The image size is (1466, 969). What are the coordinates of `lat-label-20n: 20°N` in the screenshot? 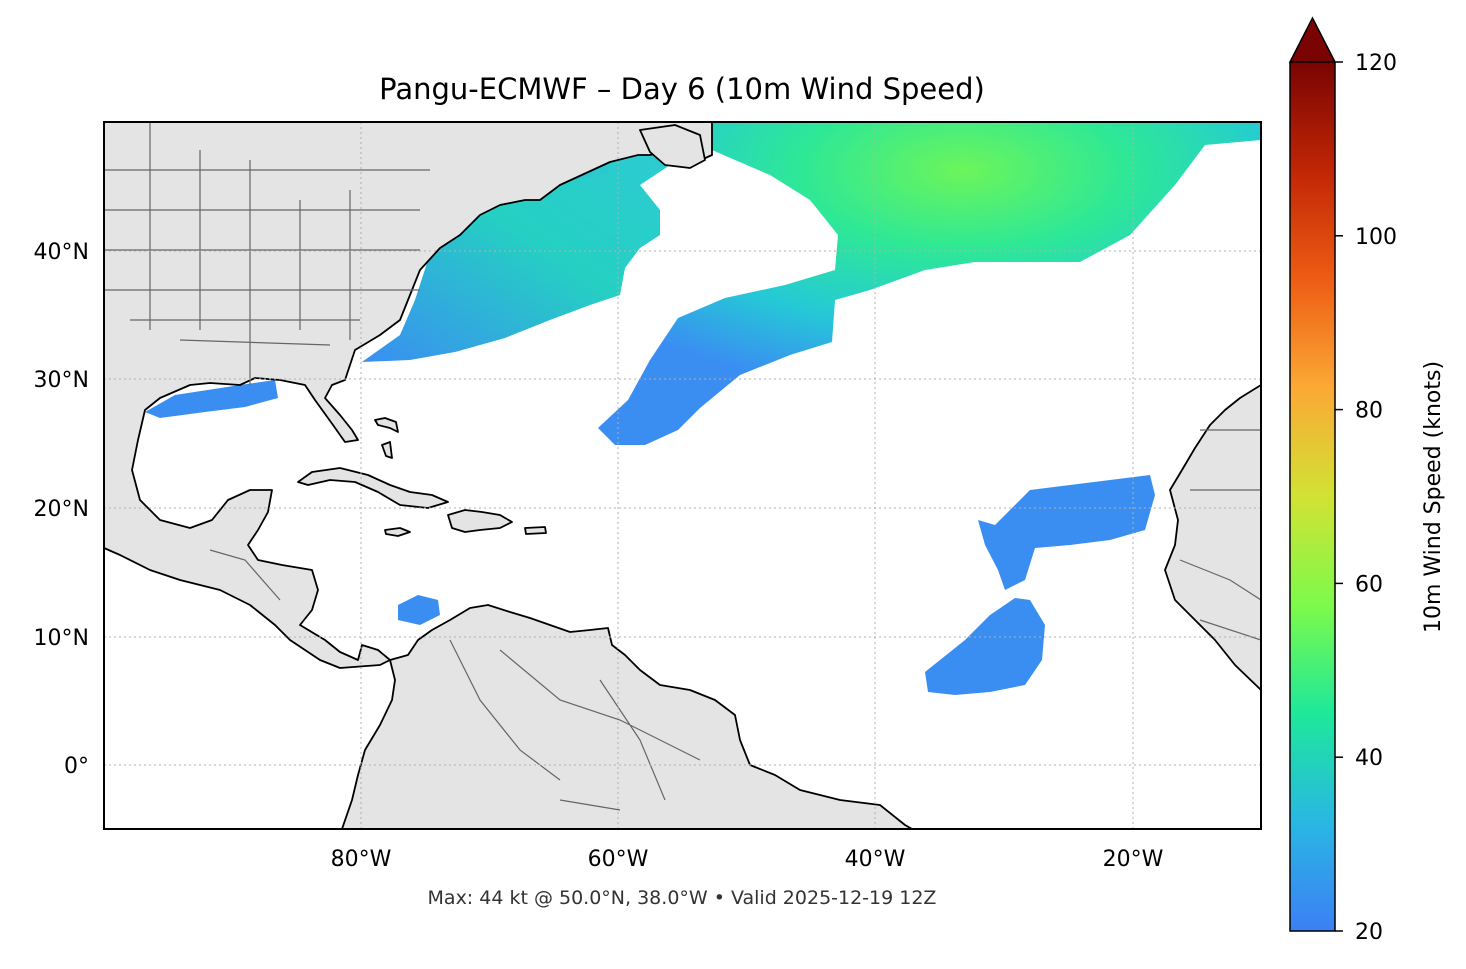 It's located at (61, 509).